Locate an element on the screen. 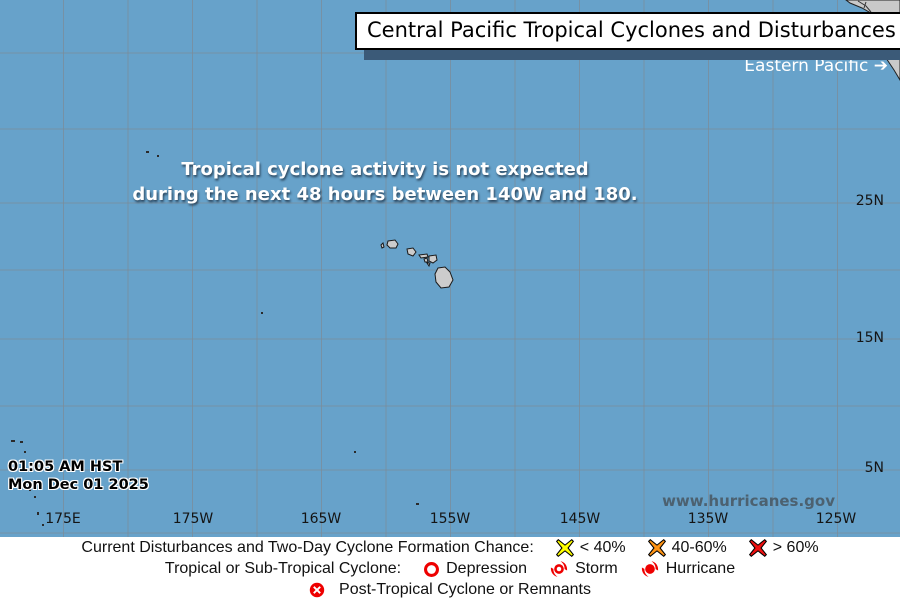 The height and width of the screenshot is (601, 900). eastern-pacific-link: Eastern Pacific ➔ is located at coordinates (816, 66).